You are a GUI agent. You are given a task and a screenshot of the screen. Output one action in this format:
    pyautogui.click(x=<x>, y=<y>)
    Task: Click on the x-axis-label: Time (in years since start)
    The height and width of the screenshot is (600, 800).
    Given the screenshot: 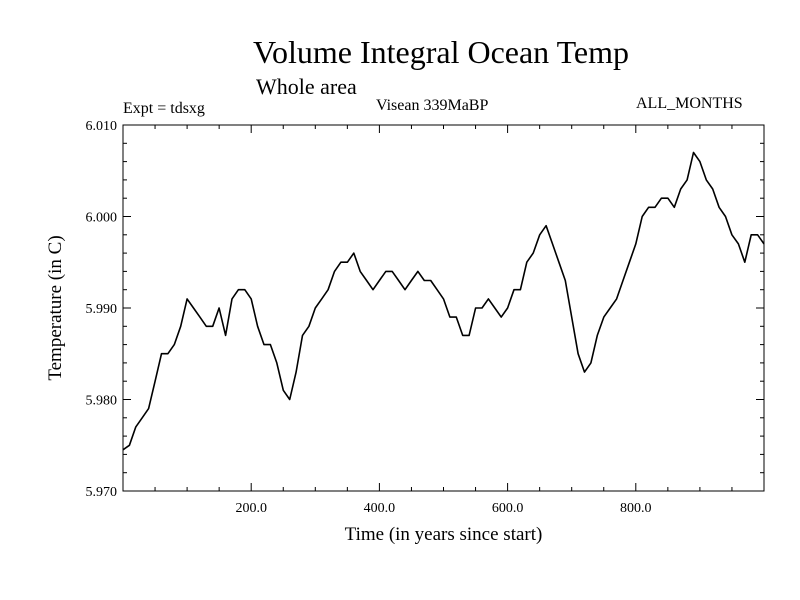 What is the action you would take?
    pyautogui.click(x=443, y=534)
    